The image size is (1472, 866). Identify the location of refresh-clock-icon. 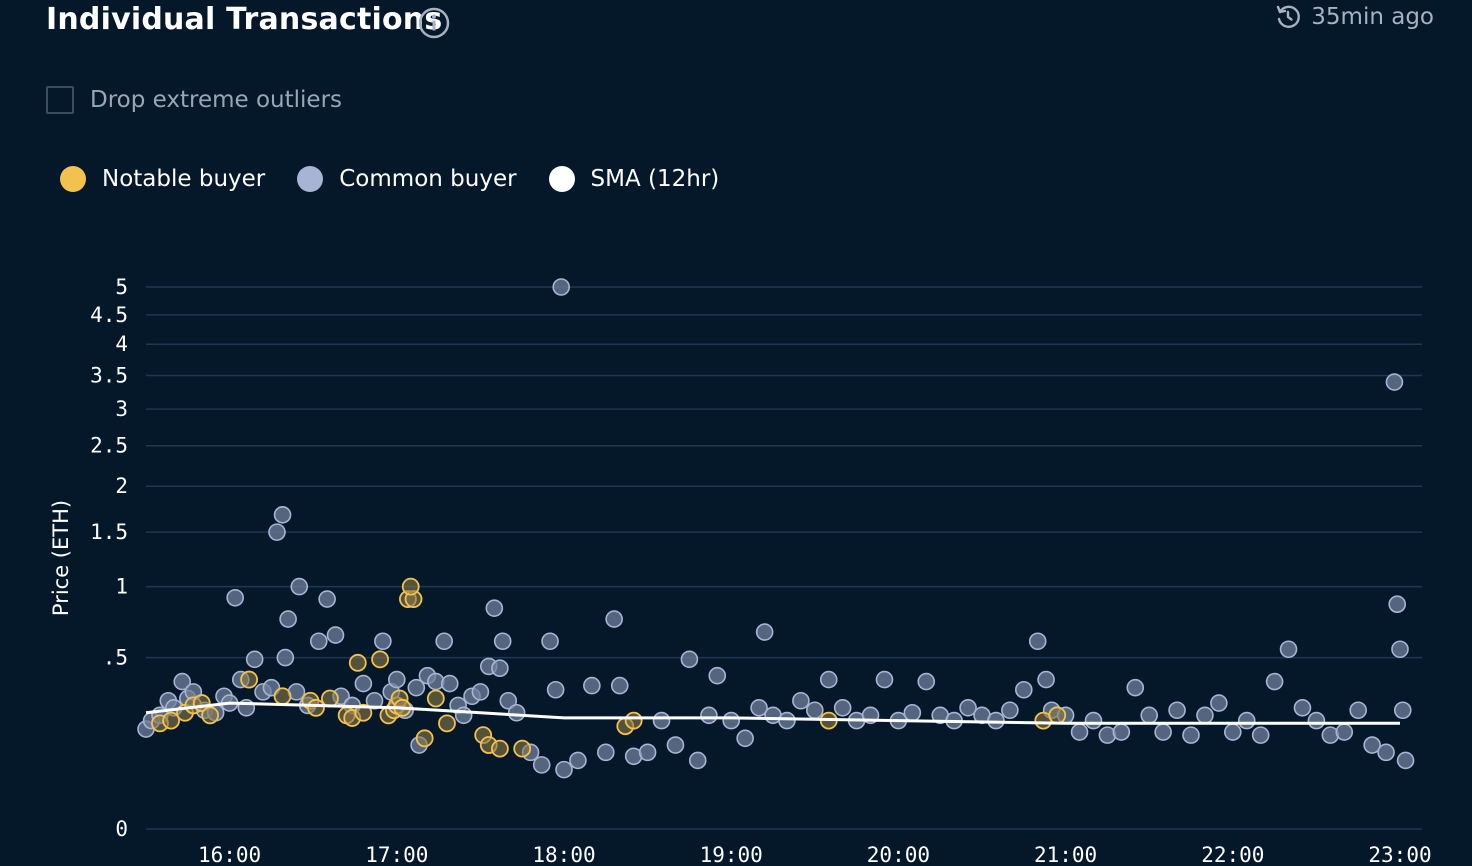
(1288, 17).